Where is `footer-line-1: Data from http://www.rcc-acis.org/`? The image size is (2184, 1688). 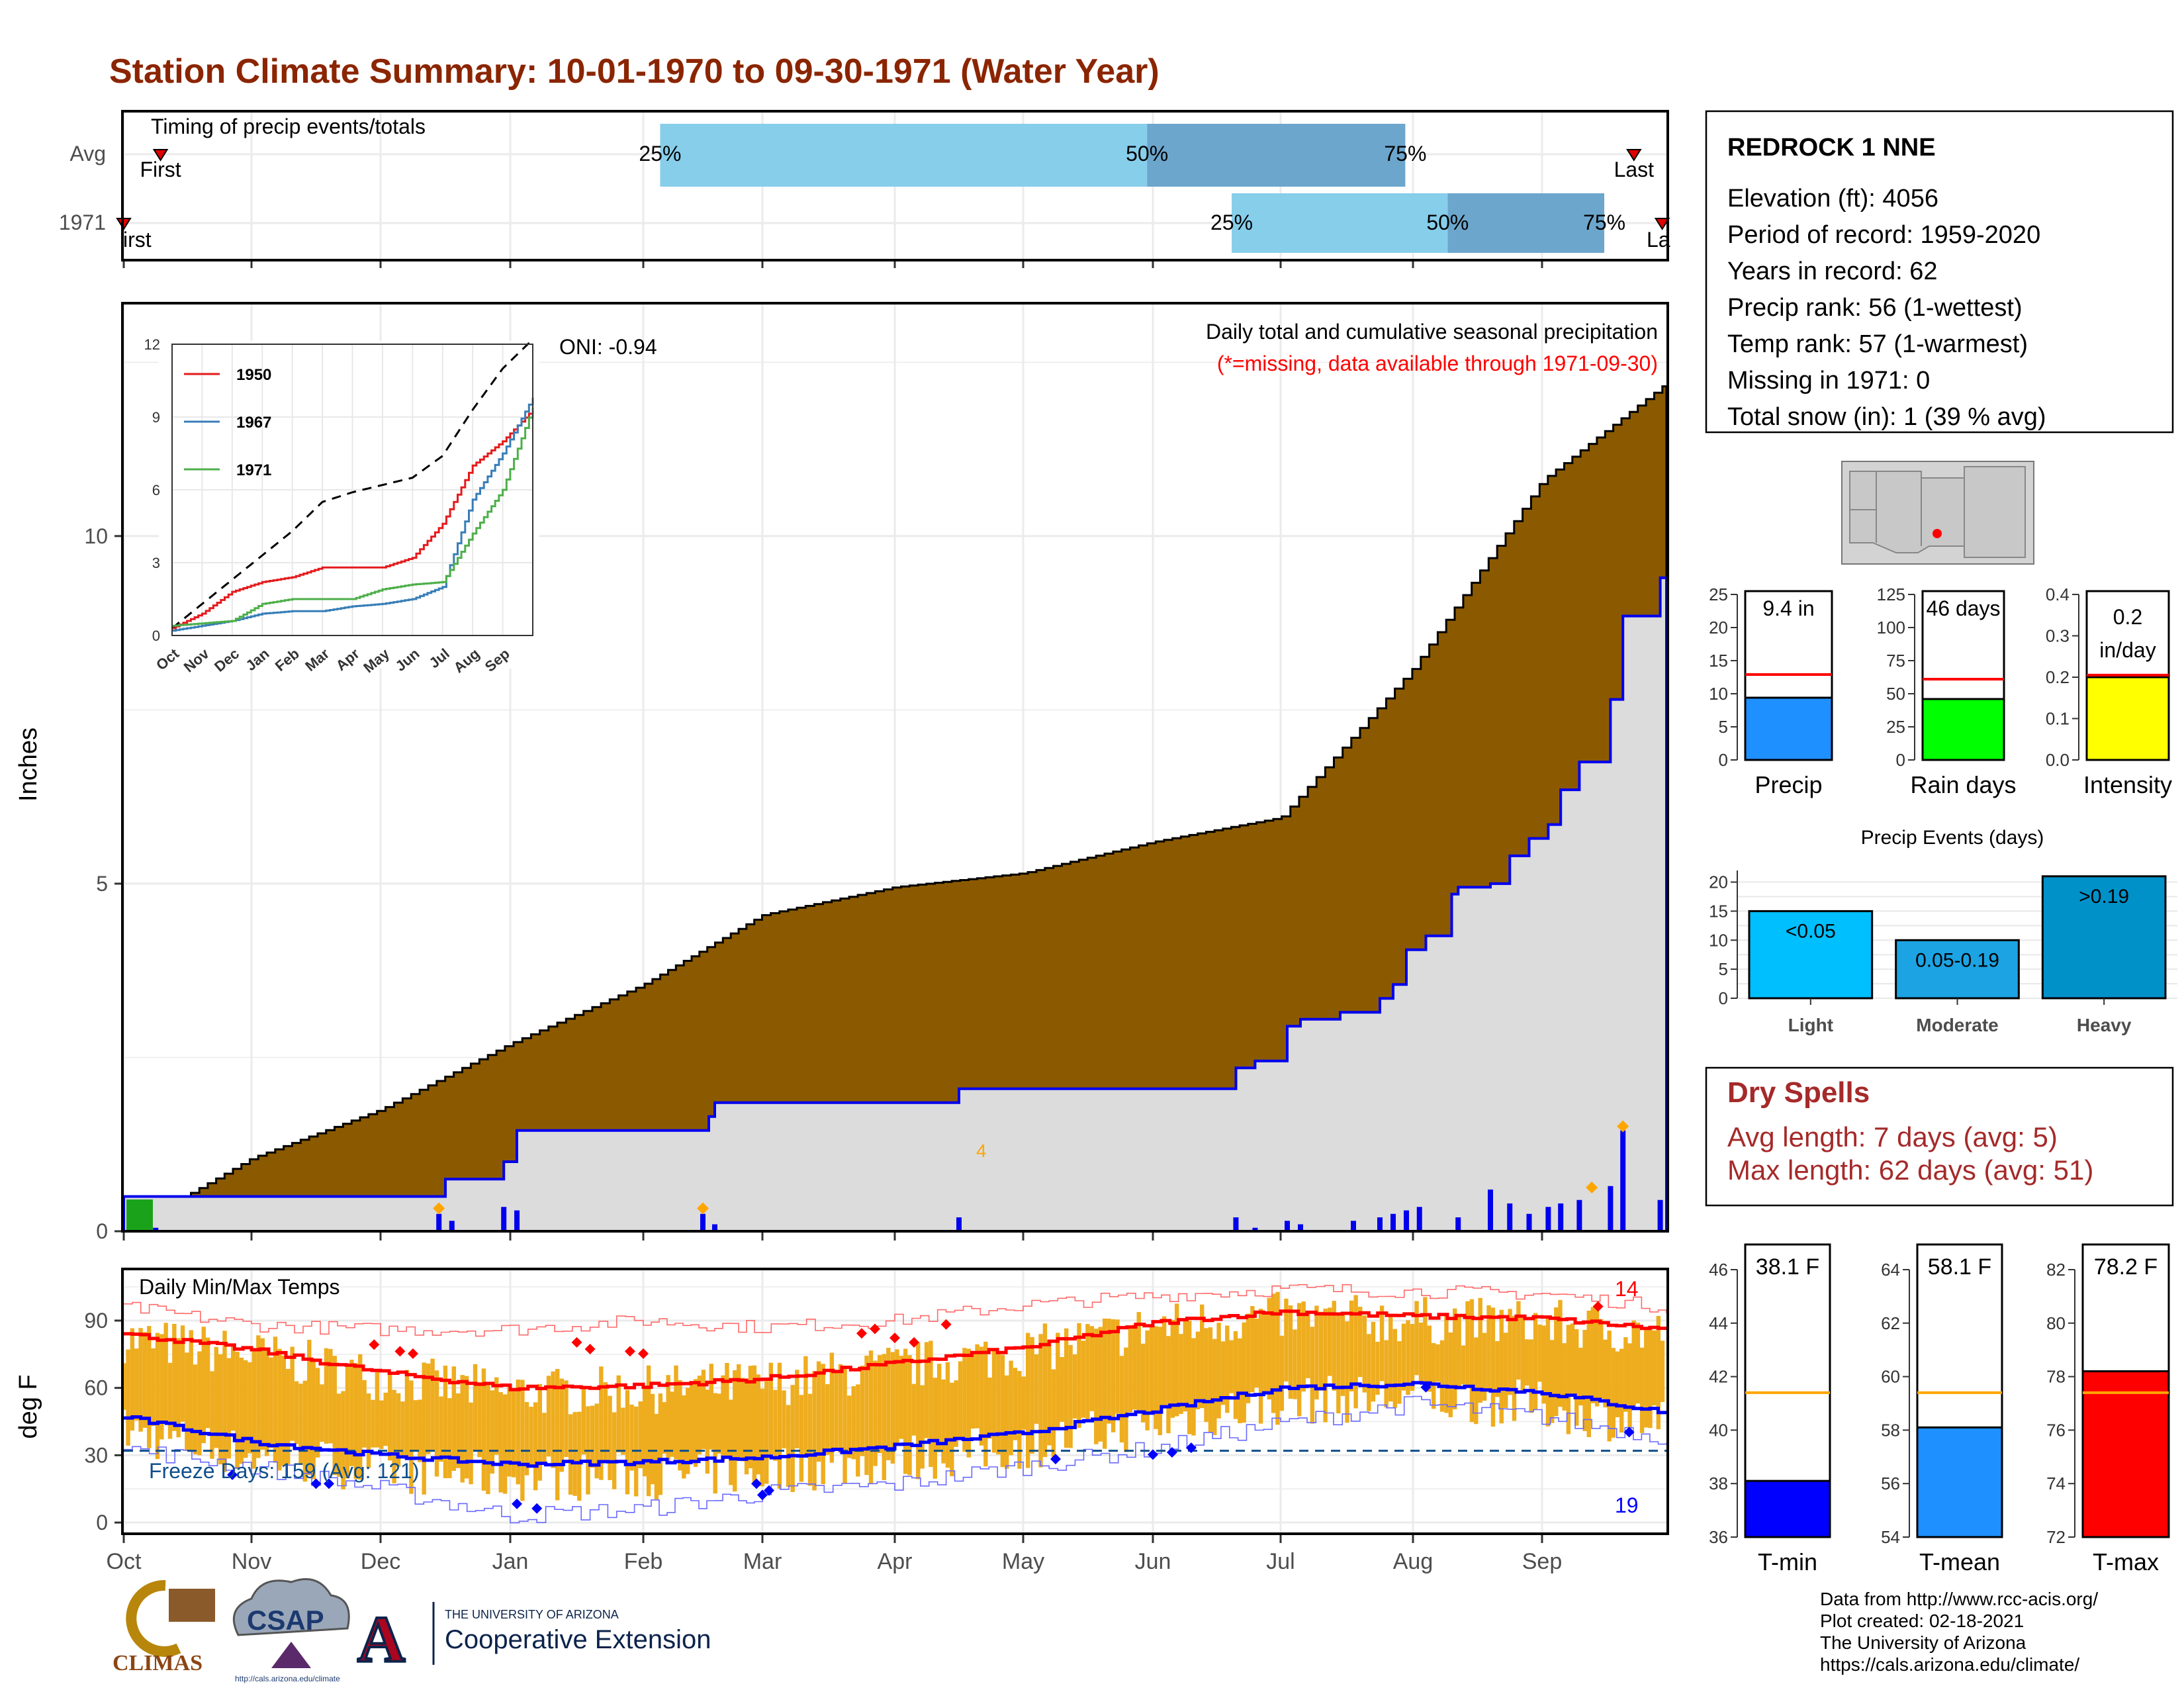 footer-line-1: Data from http://www.rcc-acis.org/ is located at coordinates (1959, 1599).